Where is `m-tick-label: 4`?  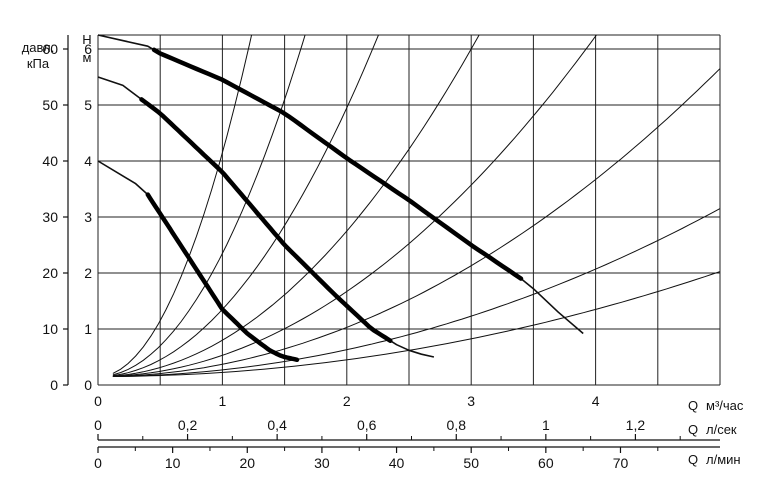 m-tick-label: 4 is located at coordinates (88, 161).